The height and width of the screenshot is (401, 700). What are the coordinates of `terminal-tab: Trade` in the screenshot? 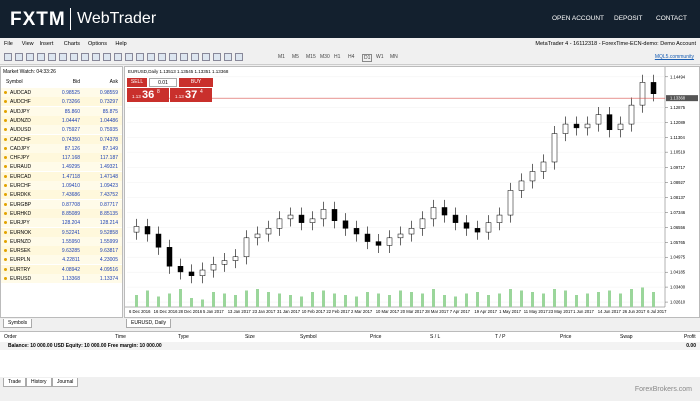 It's located at (14, 382).